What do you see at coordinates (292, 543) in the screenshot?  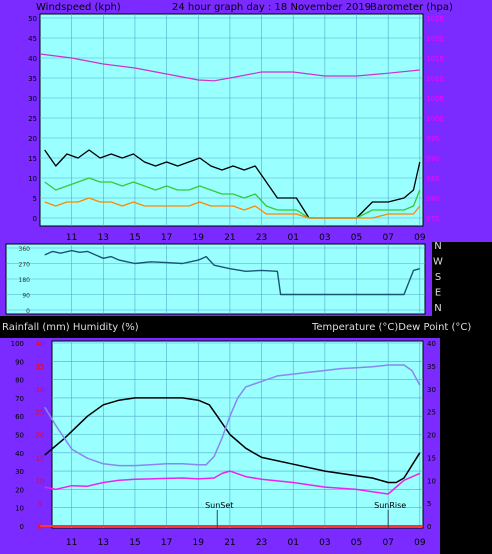 I see `temperature-x-tick-label: 01` at bounding box center [292, 543].